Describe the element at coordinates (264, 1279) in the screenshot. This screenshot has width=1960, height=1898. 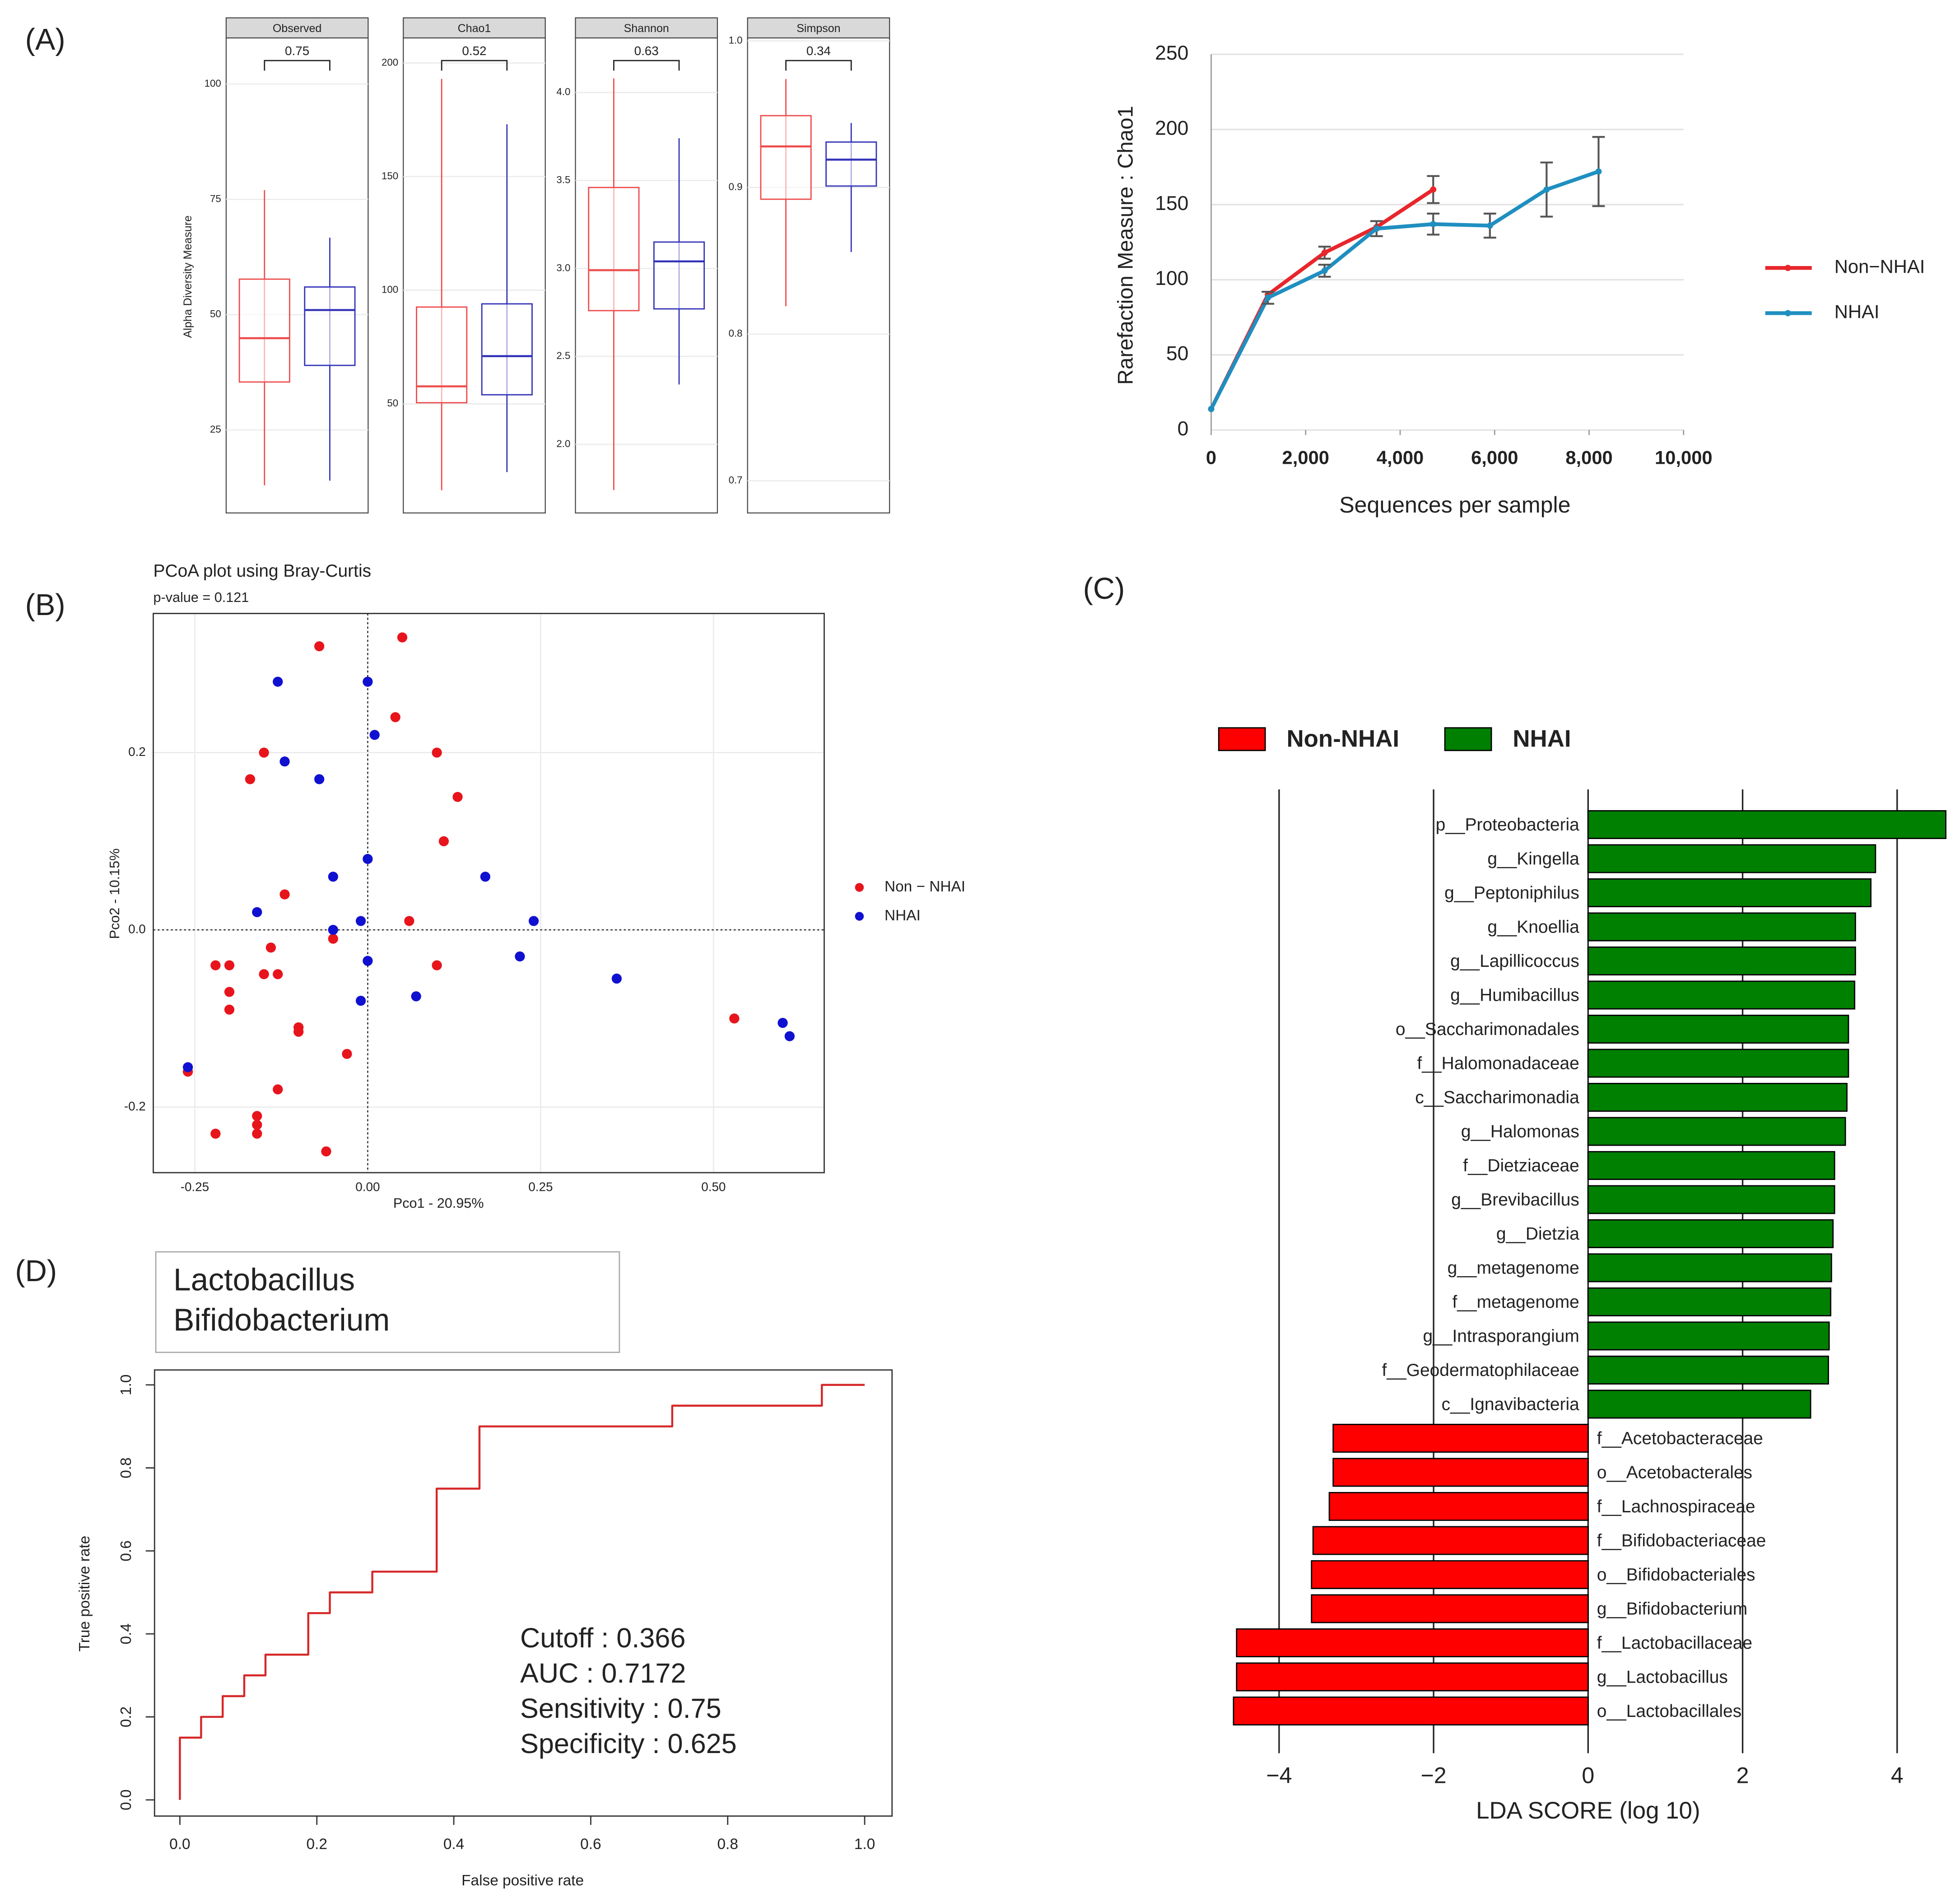
I see `legend-box-label: Lactobacillus` at that location.